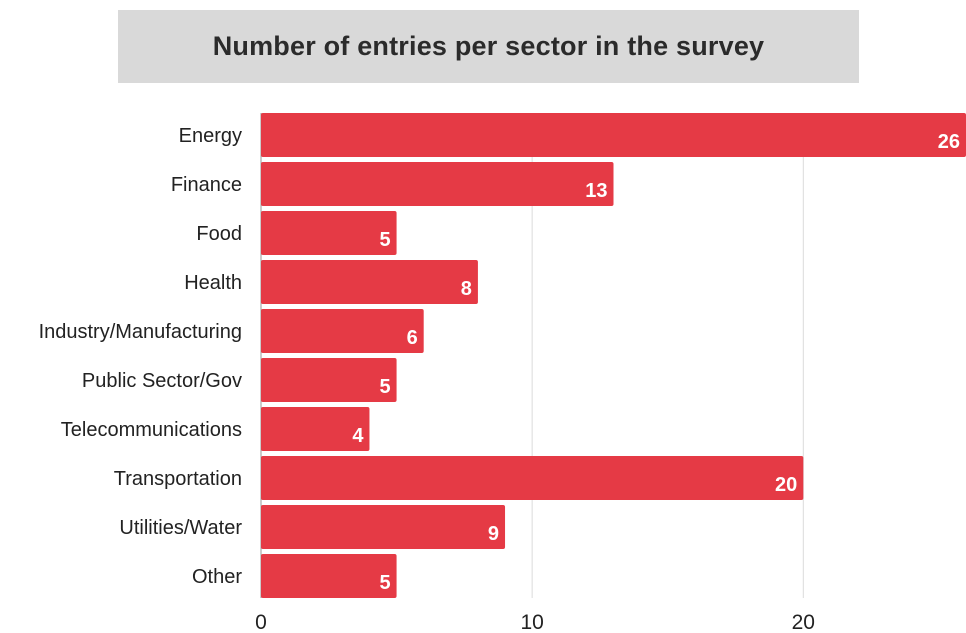  Describe the element at coordinates (531, 622) in the screenshot. I see `x-tick-label: 10` at that location.